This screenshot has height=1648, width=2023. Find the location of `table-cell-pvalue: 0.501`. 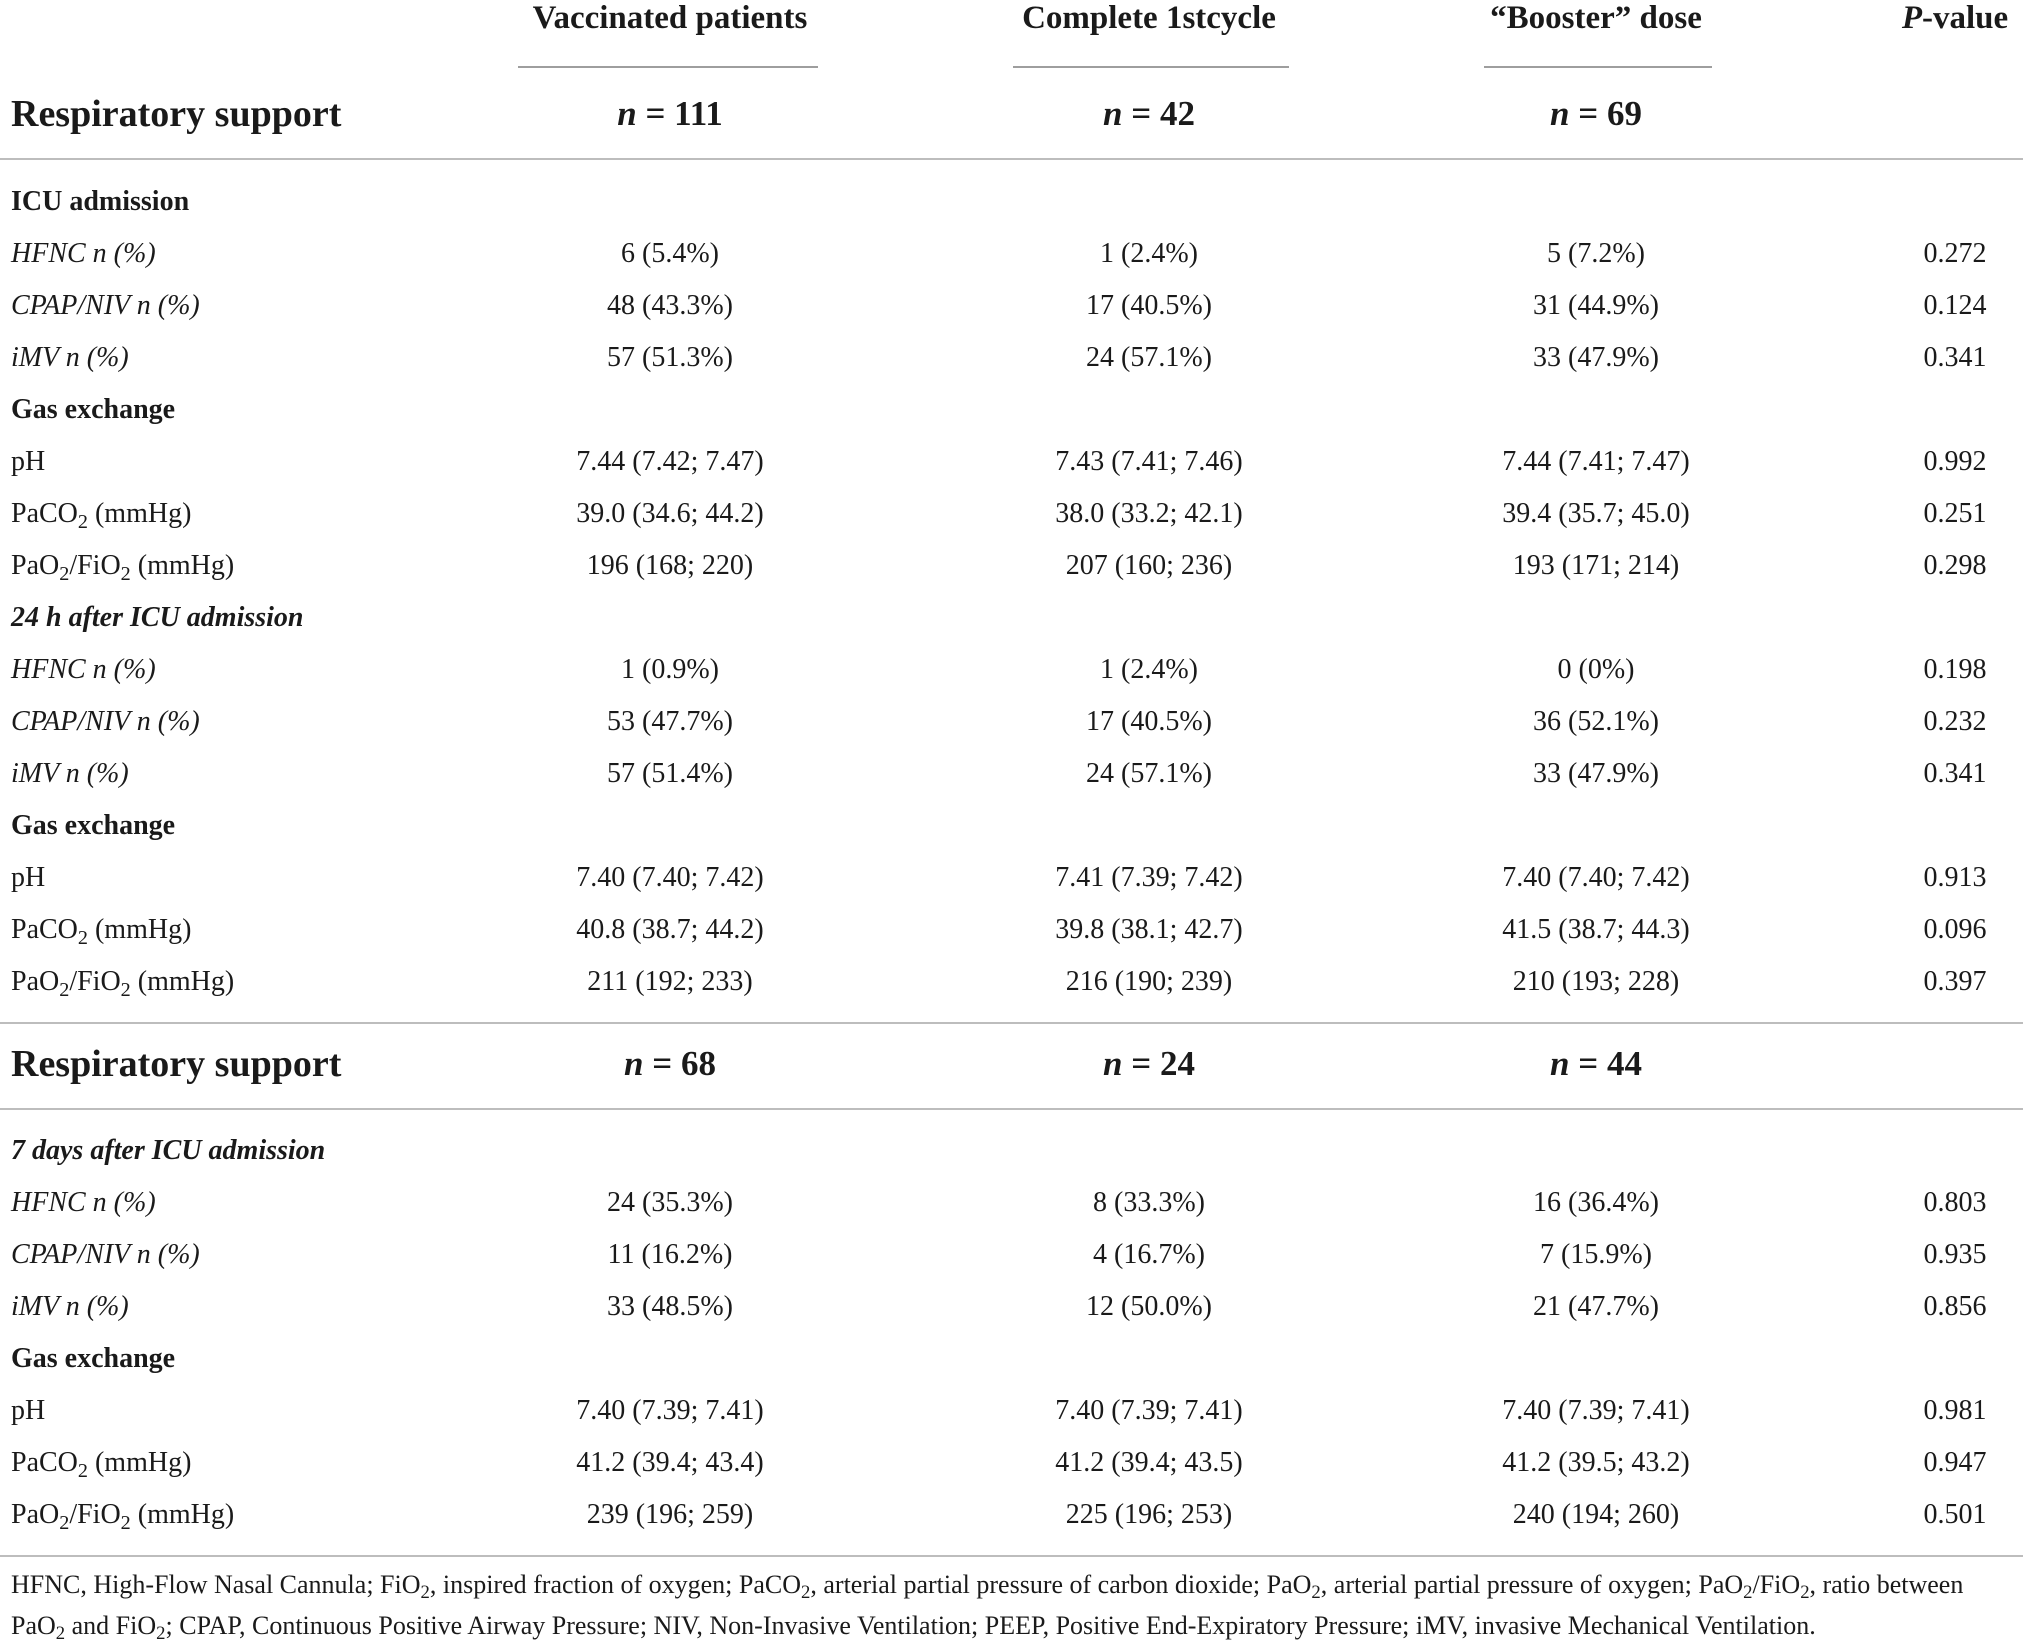

table-cell-pvalue: 0.501 is located at coordinates (1955, 1514).